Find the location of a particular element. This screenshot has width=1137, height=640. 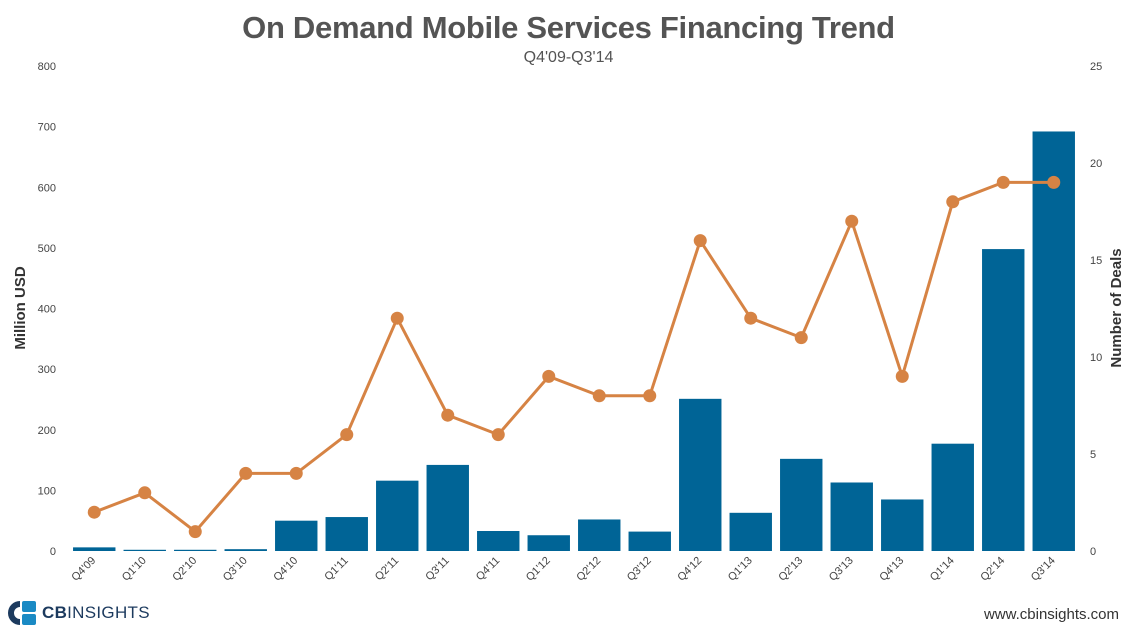

x-tick-Q2'13: Q2'13 is located at coordinates (790, 569).